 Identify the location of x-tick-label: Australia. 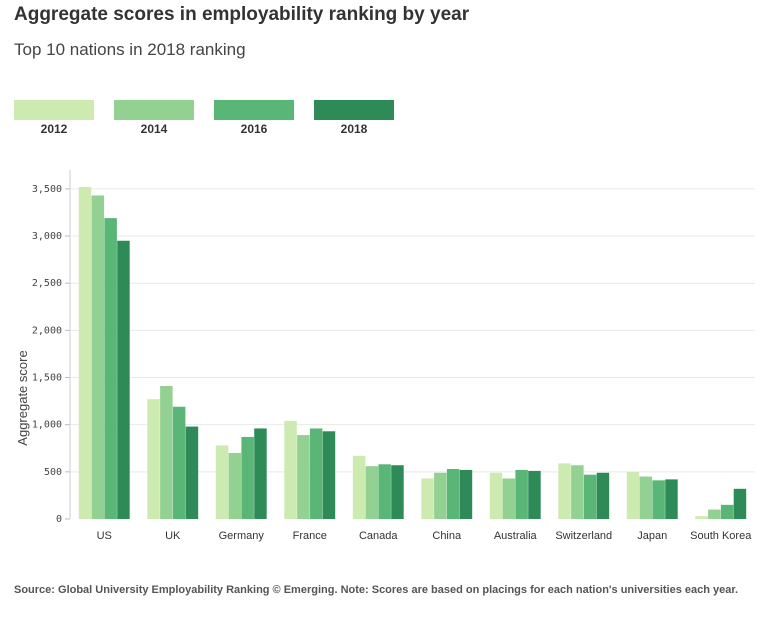
(516, 536).